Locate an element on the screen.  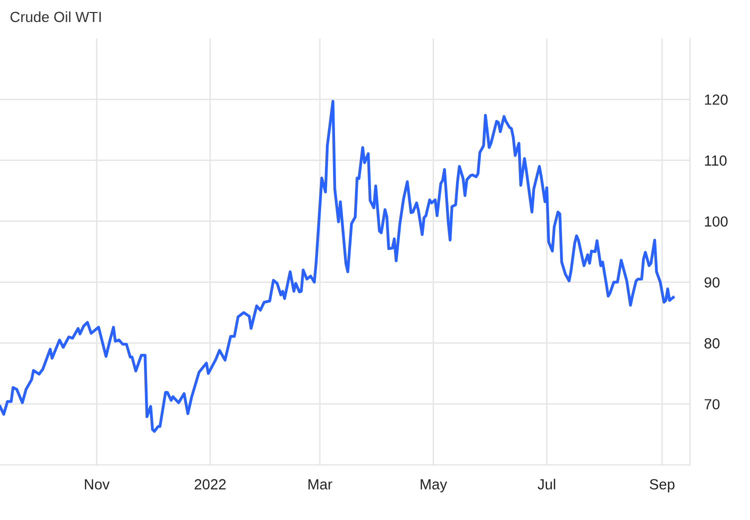
y-tick-label: 80 is located at coordinates (712, 343).